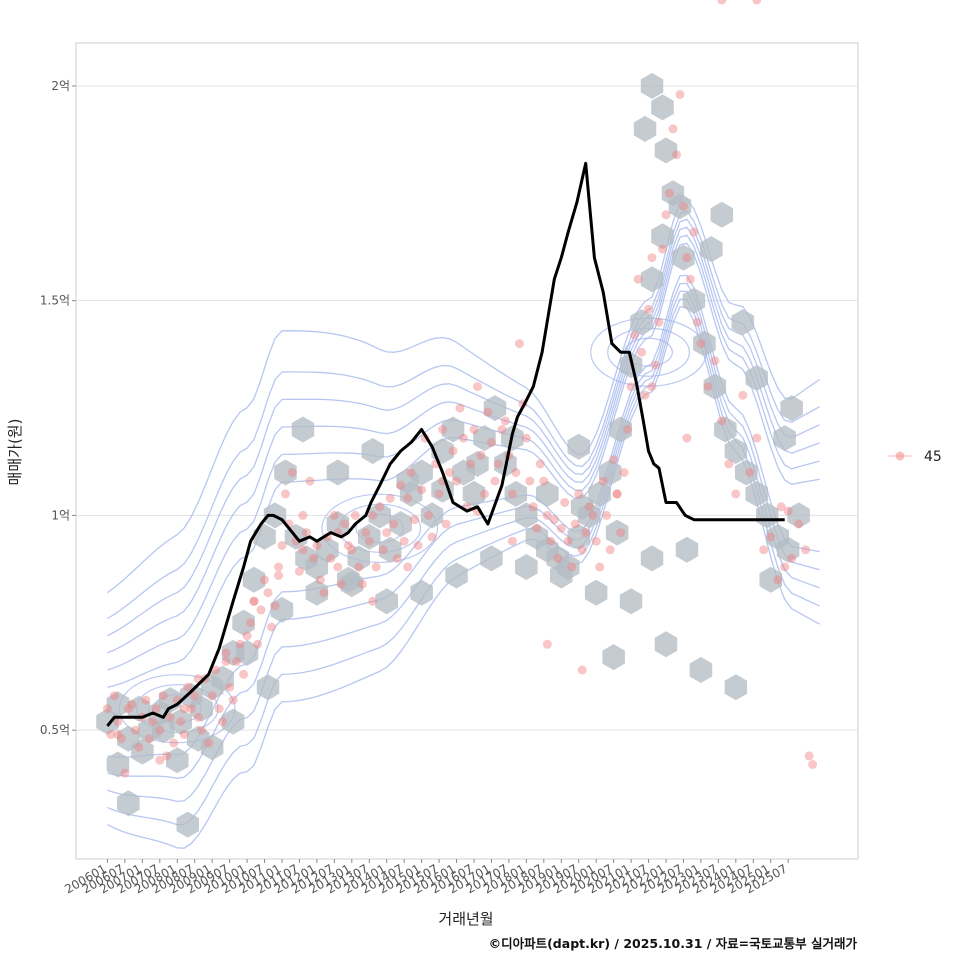 This screenshot has height=960, width=960. I want to click on legend-label: 45, so click(933, 457).